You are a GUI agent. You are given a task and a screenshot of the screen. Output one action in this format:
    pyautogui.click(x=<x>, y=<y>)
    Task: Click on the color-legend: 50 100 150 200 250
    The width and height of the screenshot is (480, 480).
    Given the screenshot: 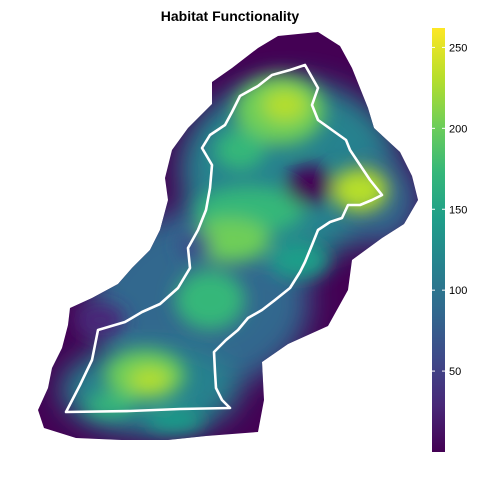 What is the action you would take?
    pyautogui.click(x=449, y=240)
    